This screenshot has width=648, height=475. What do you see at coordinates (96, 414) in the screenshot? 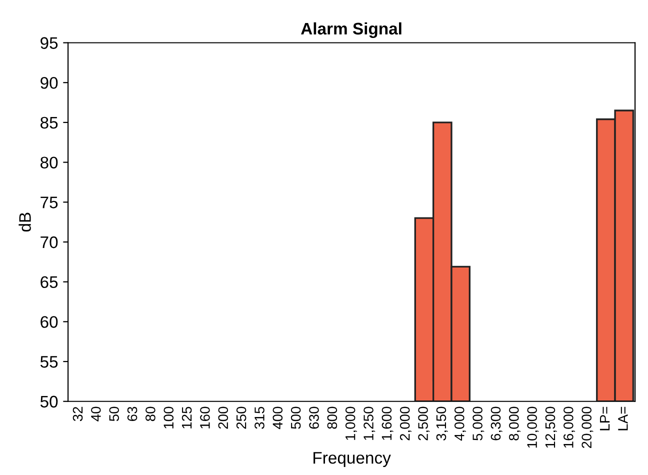
I see `x-tick-label: 40` at bounding box center [96, 414].